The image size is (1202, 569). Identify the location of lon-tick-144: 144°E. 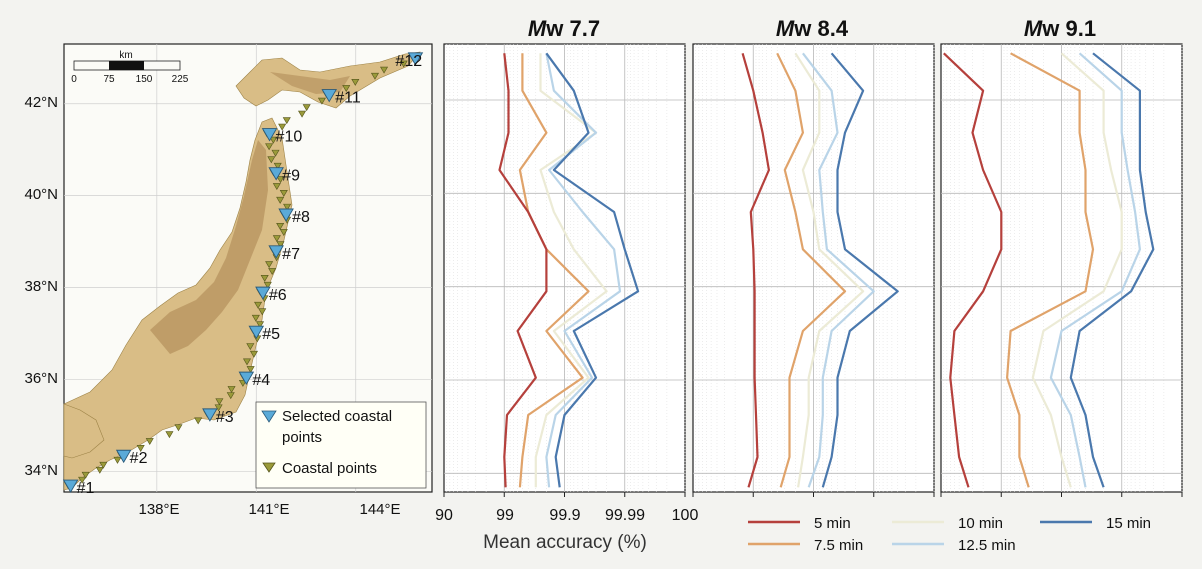
(379, 509).